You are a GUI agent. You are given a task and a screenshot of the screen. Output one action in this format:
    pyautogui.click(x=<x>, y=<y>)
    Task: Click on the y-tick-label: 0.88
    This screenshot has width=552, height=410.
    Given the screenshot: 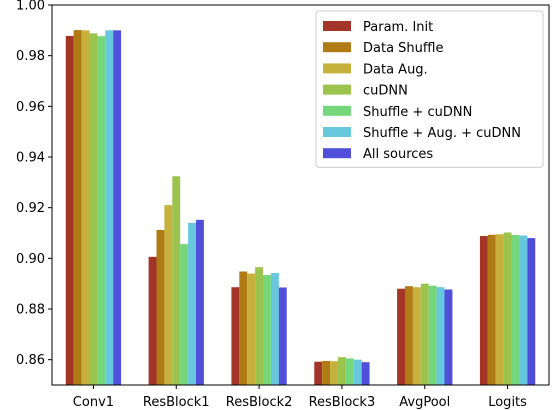 What is the action you would take?
    pyautogui.click(x=30, y=310)
    